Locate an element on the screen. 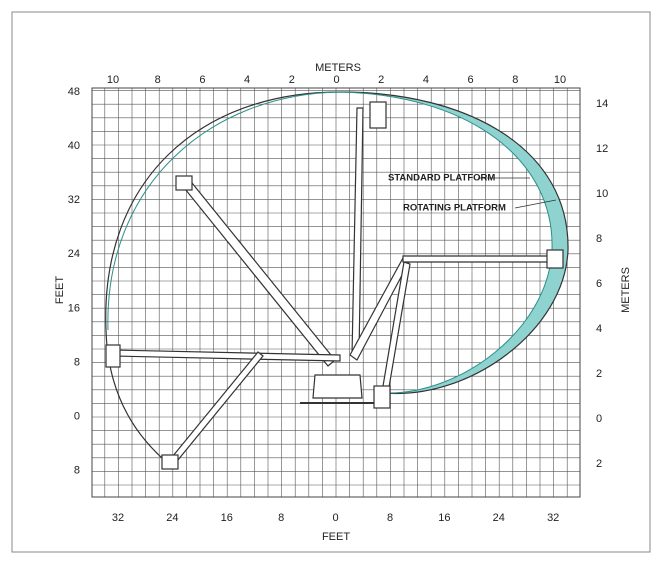 The width and height of the screenshot is (662, 562). left-tick-label: 40 is located at coordinates (74, 146).